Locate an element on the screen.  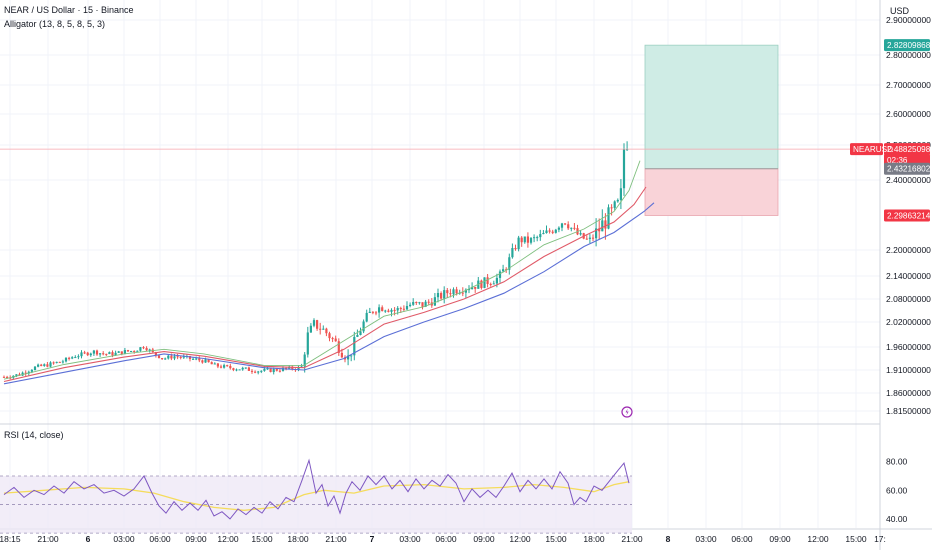
rsi-line is located at coordinates (316, 489).